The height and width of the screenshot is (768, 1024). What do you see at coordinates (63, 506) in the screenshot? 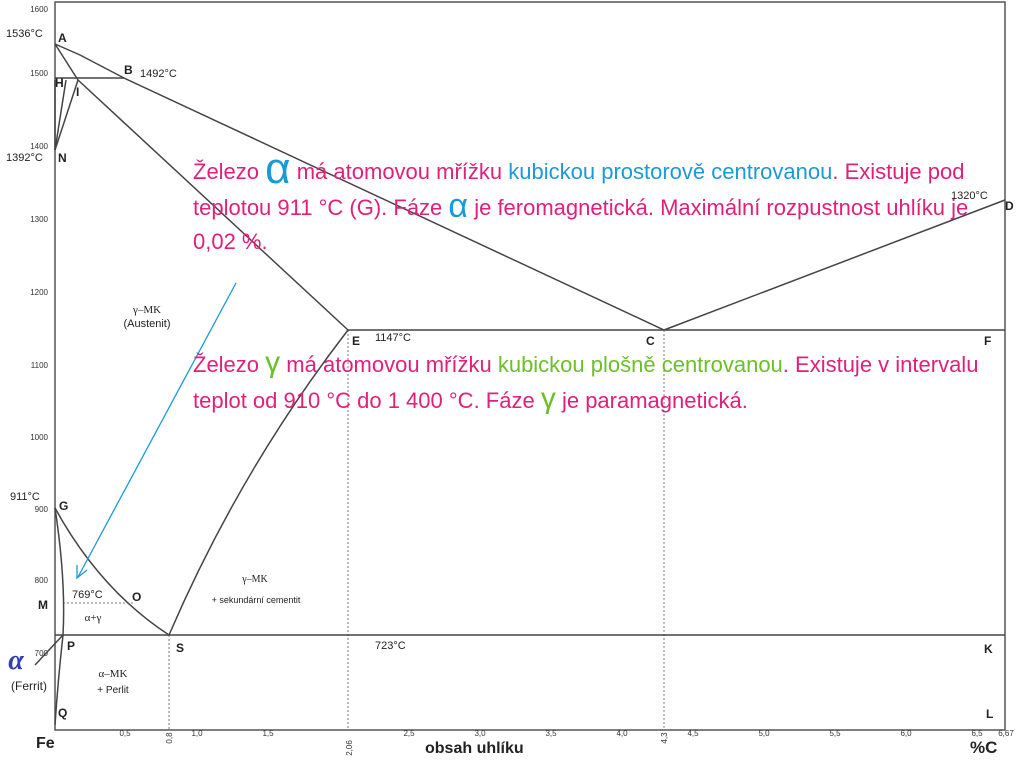
I see `point-label: G` at bounding box center [63, 506].